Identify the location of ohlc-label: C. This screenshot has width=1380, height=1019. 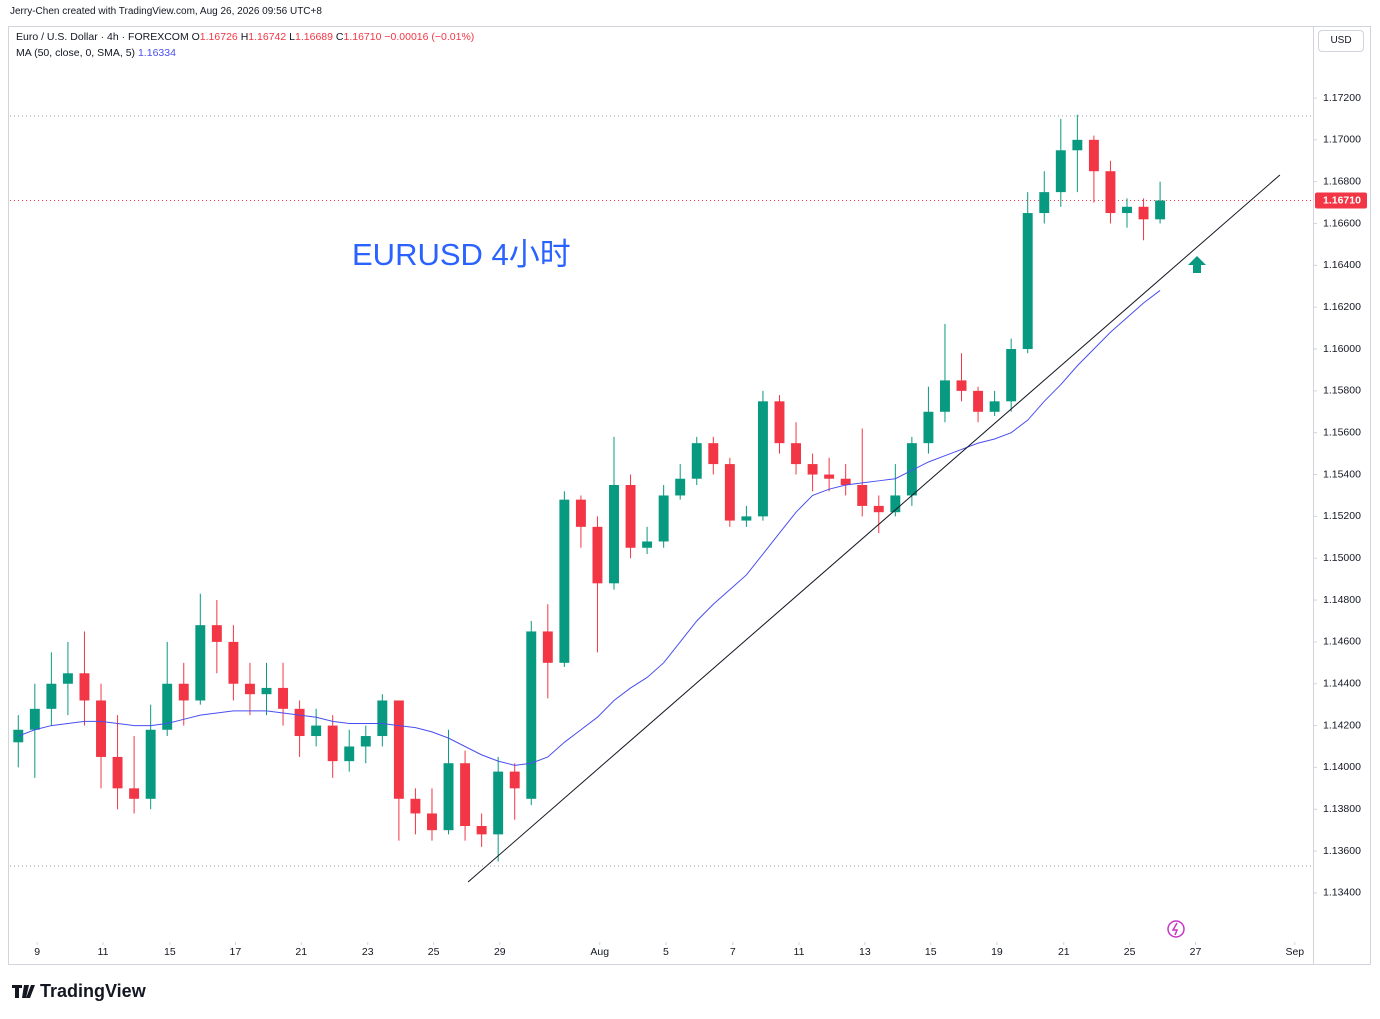
(339, 37).